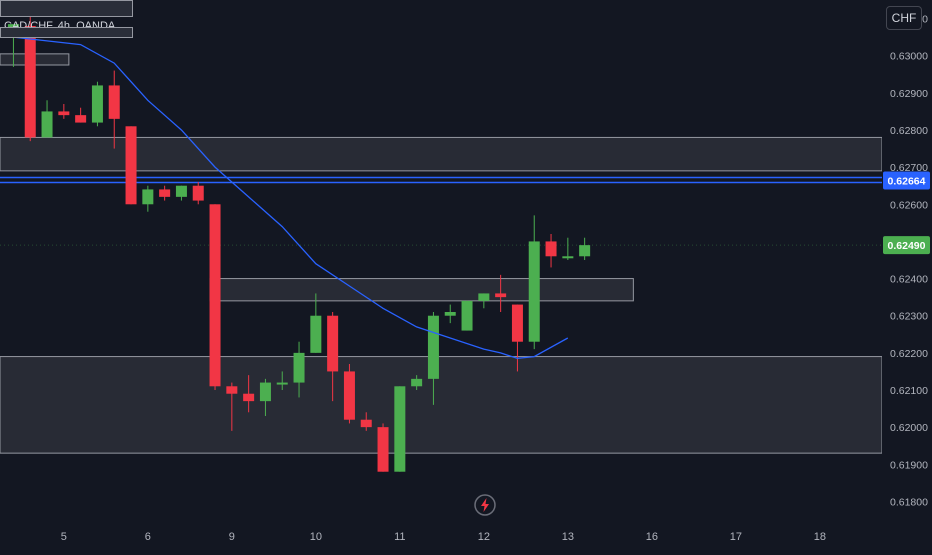 This screenshot has height=555, width=932. I want to click on y-tick-label-9: 0.62100, so click(909, 391).